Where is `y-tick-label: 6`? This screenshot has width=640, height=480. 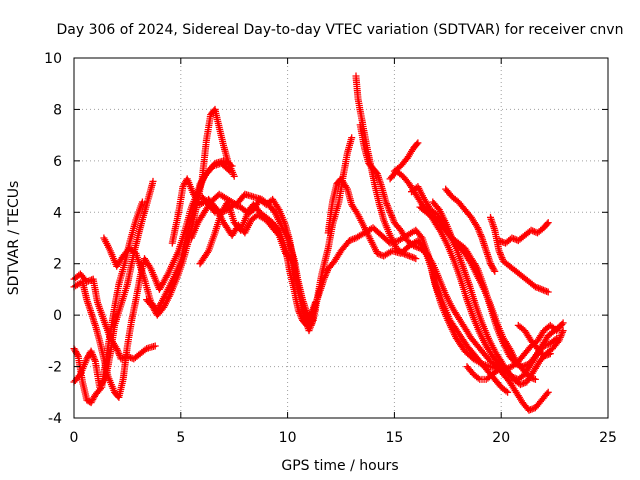
y-tick-label: 6 is located at coordinates (57, 162).